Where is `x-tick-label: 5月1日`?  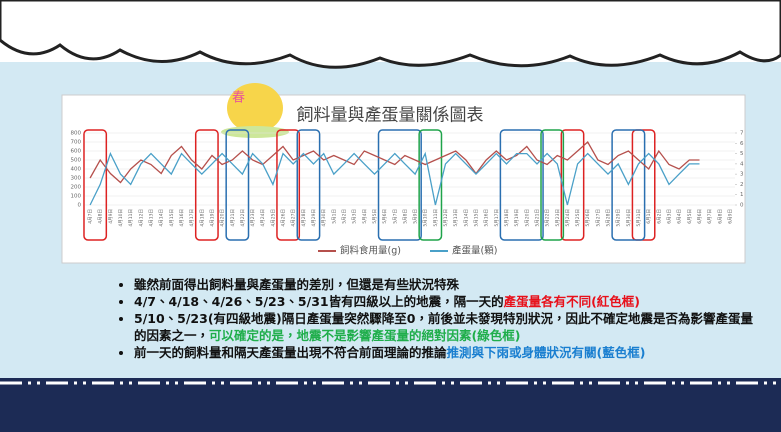 x-tick-label: 5月1日 is located at coordinates (334, 216).